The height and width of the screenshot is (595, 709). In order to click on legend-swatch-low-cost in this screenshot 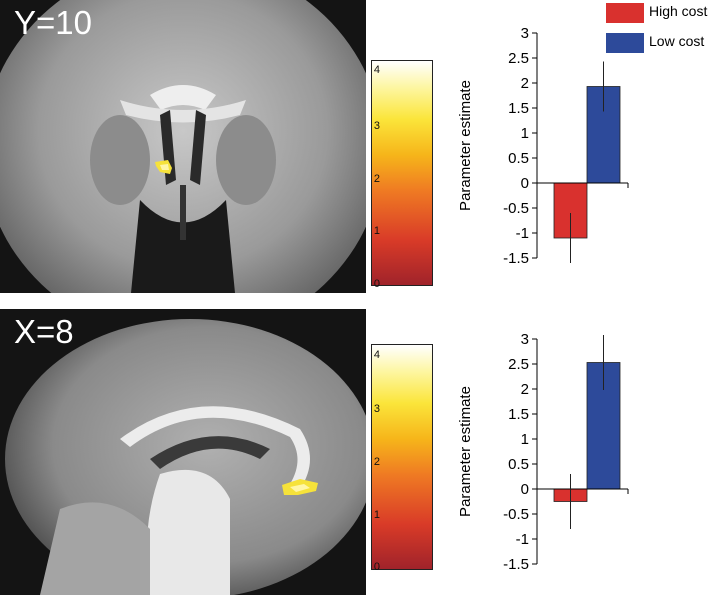, I will do `click(625, 43)`.